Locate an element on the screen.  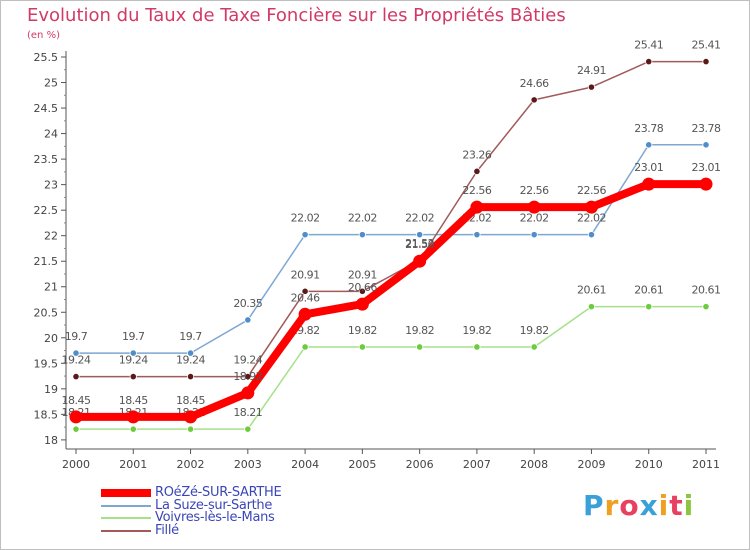
x-tick-label: 2000 is located at coordinates (76, 464).